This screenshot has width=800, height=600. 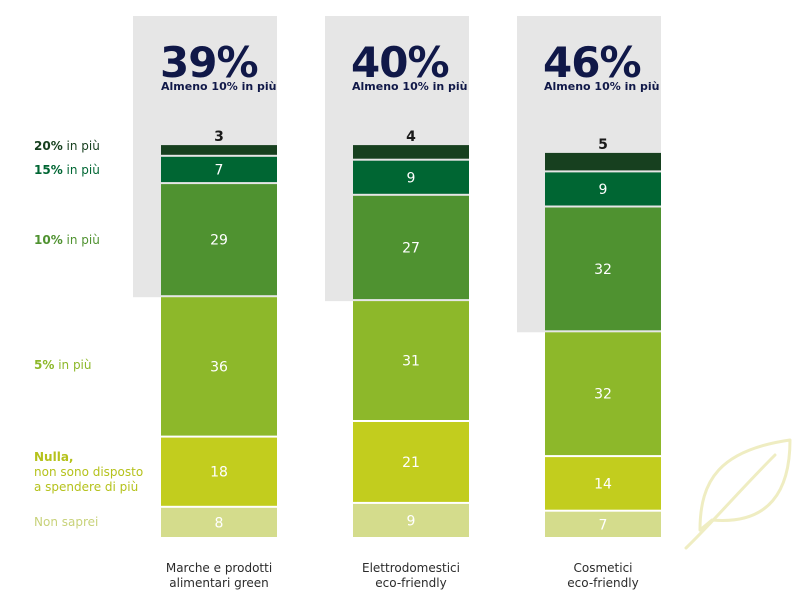 I want to click on category-line: Elettrodomestici, so click(x=411, y=568).